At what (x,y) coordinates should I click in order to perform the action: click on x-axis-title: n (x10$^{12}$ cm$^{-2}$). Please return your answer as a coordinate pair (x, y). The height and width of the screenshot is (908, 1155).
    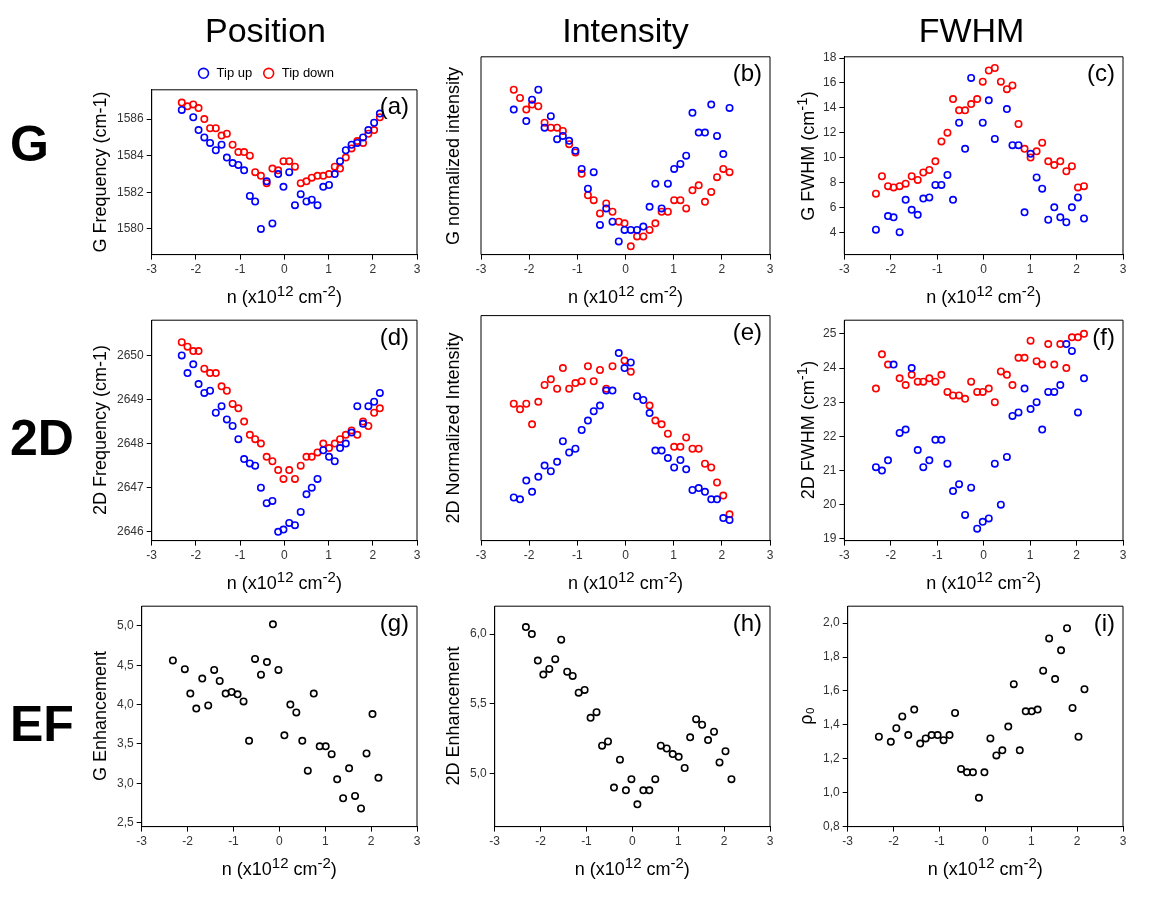
    Looking at the image, I should click on (284, 295).